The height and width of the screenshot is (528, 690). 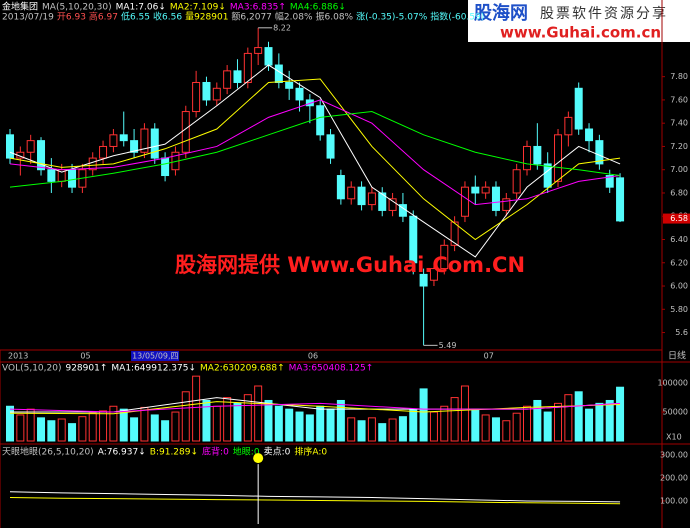 What do you see at coordinates (679, 123) in the screenshot?
I see `y-tick-label: 7.40` at bounding box center [679, 123].